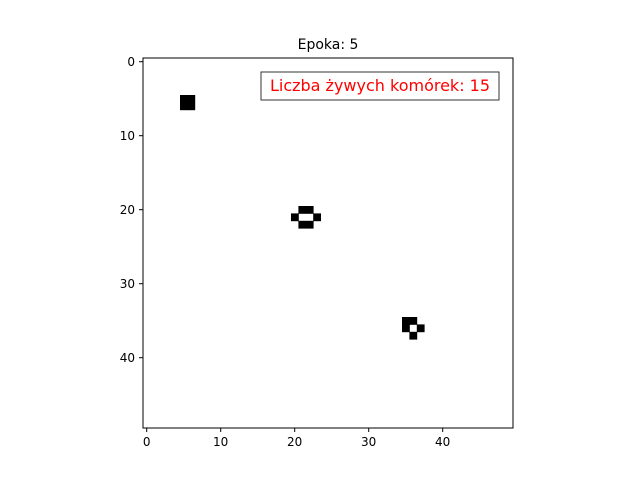 The width and height of the screenshot is (640, 480). I want to click on y-tick-label: 10, so click(127, 136).